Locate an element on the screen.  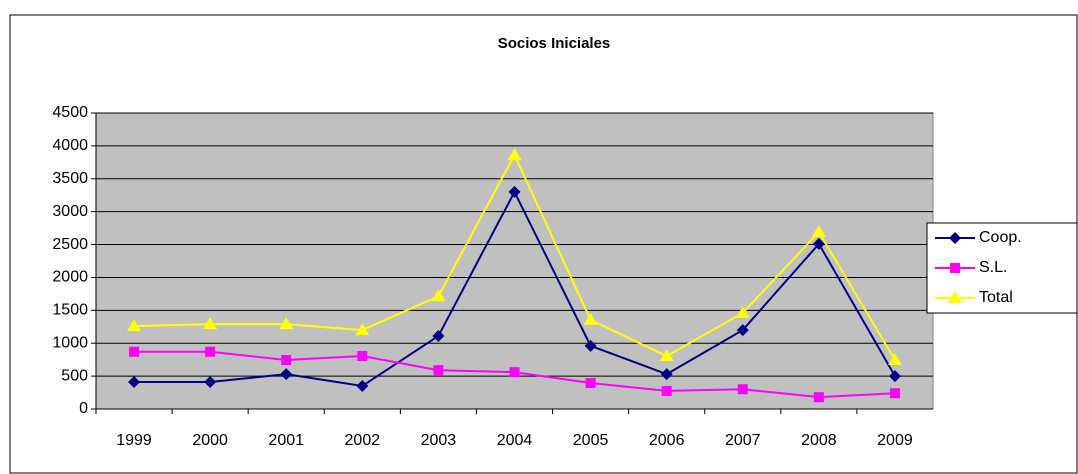
x-tick-label: 2007 is located at coordinates (743, 440).